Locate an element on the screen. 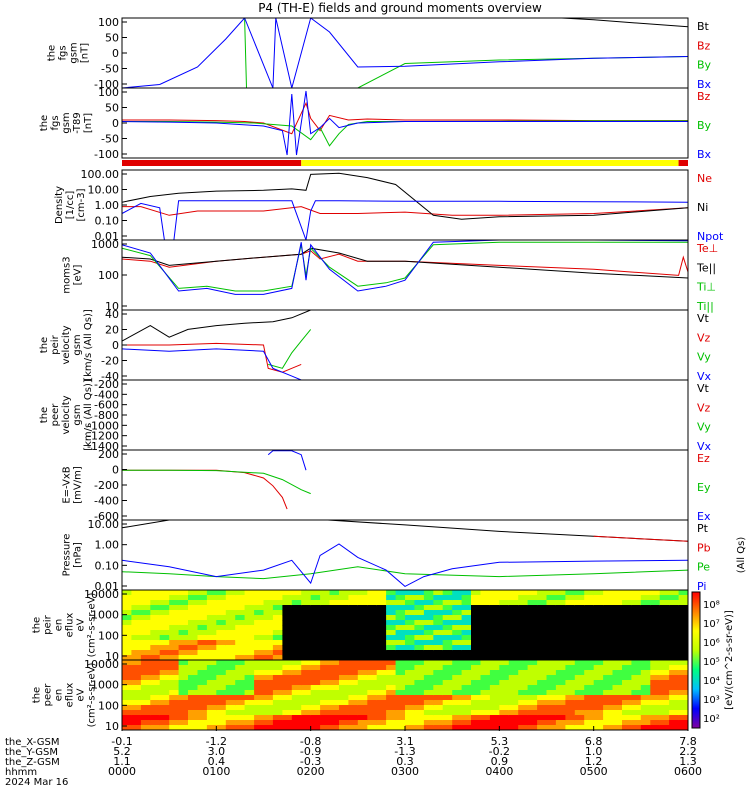  time-row-label: hhmm is located at coordinates (21, 772).